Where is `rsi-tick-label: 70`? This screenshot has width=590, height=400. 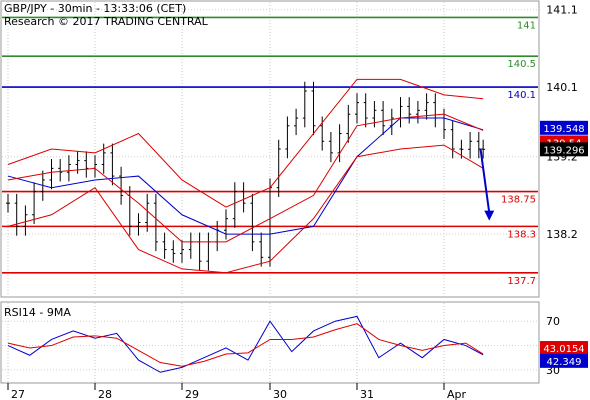
rsi-tick-label: 70 is located at coordinates (553, 321).